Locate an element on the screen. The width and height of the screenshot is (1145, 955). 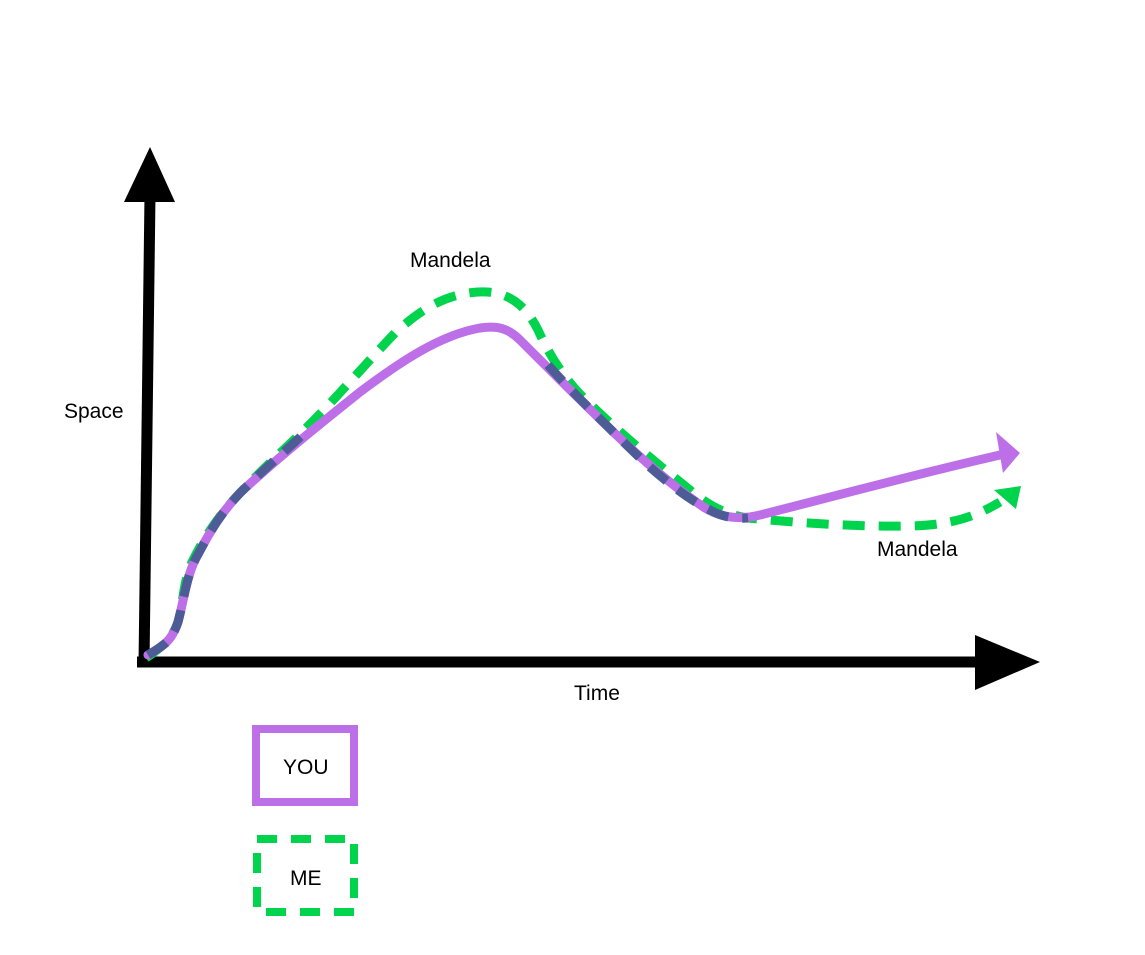
legend-me-swatch is located at coordinates (305, 875).